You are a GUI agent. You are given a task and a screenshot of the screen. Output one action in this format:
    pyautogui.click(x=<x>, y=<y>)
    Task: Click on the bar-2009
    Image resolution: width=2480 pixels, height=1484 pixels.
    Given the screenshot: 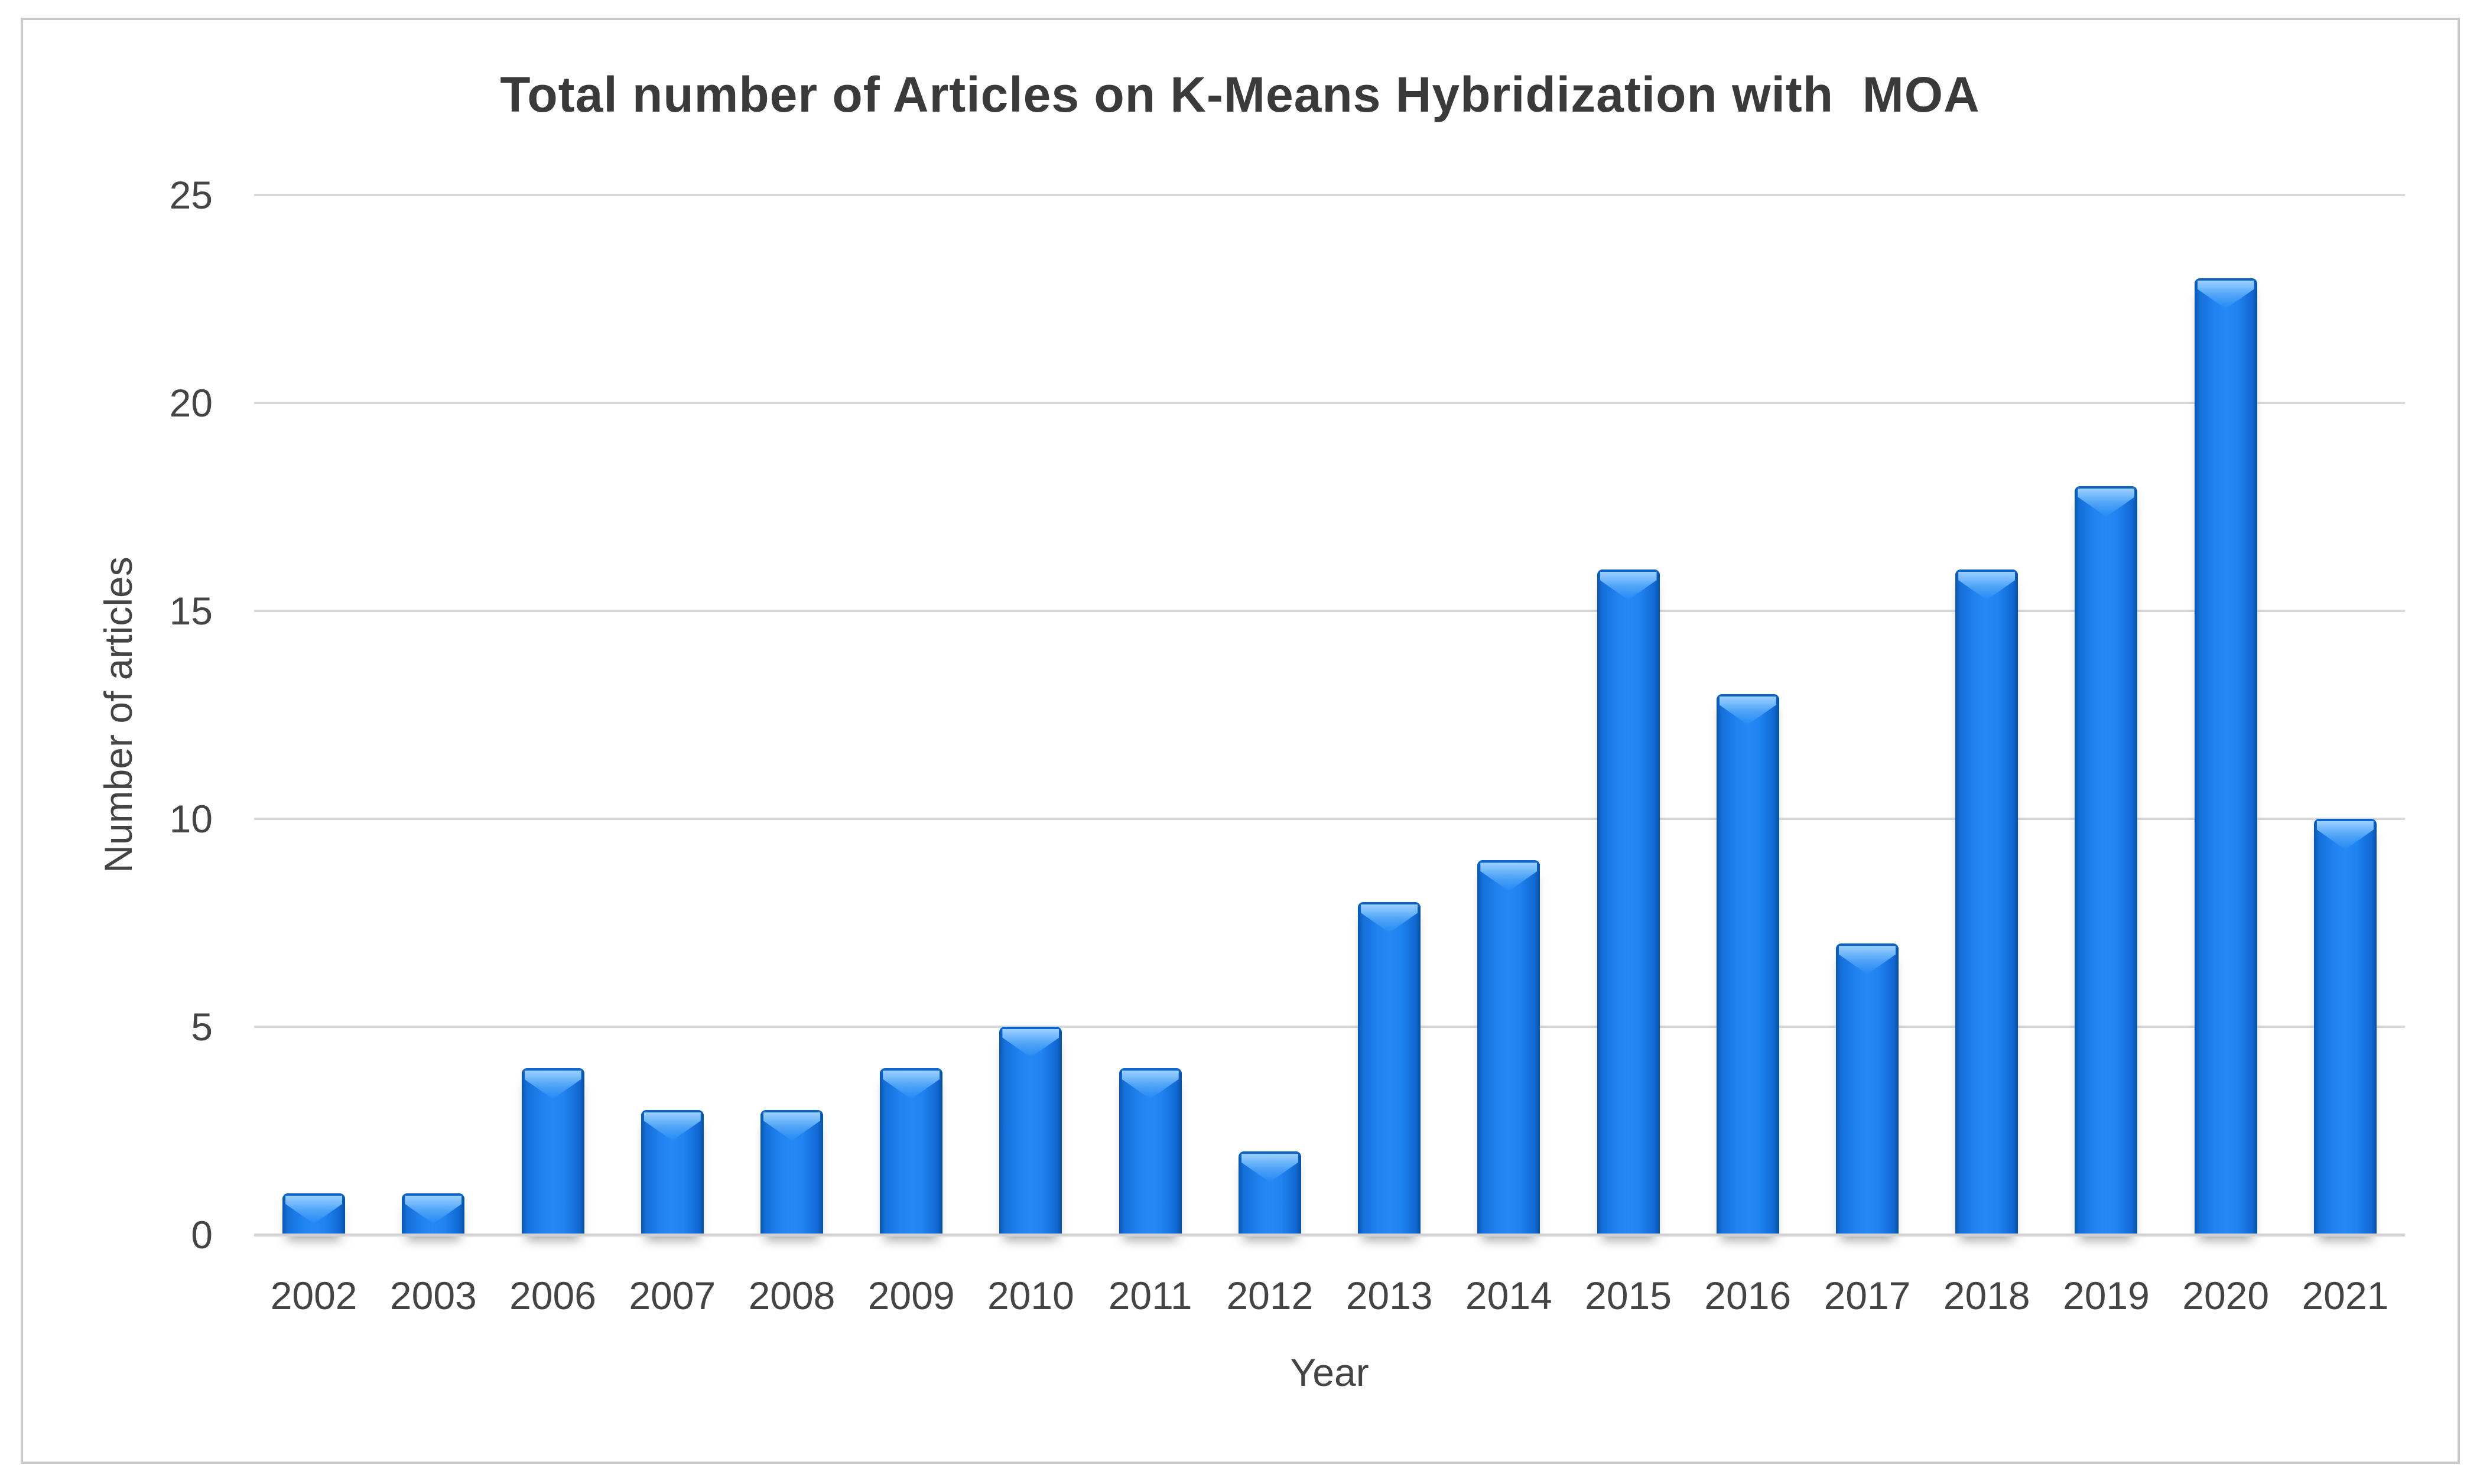 What is the action you would take?
    pyautogui.click(x=912, y=1151)
    